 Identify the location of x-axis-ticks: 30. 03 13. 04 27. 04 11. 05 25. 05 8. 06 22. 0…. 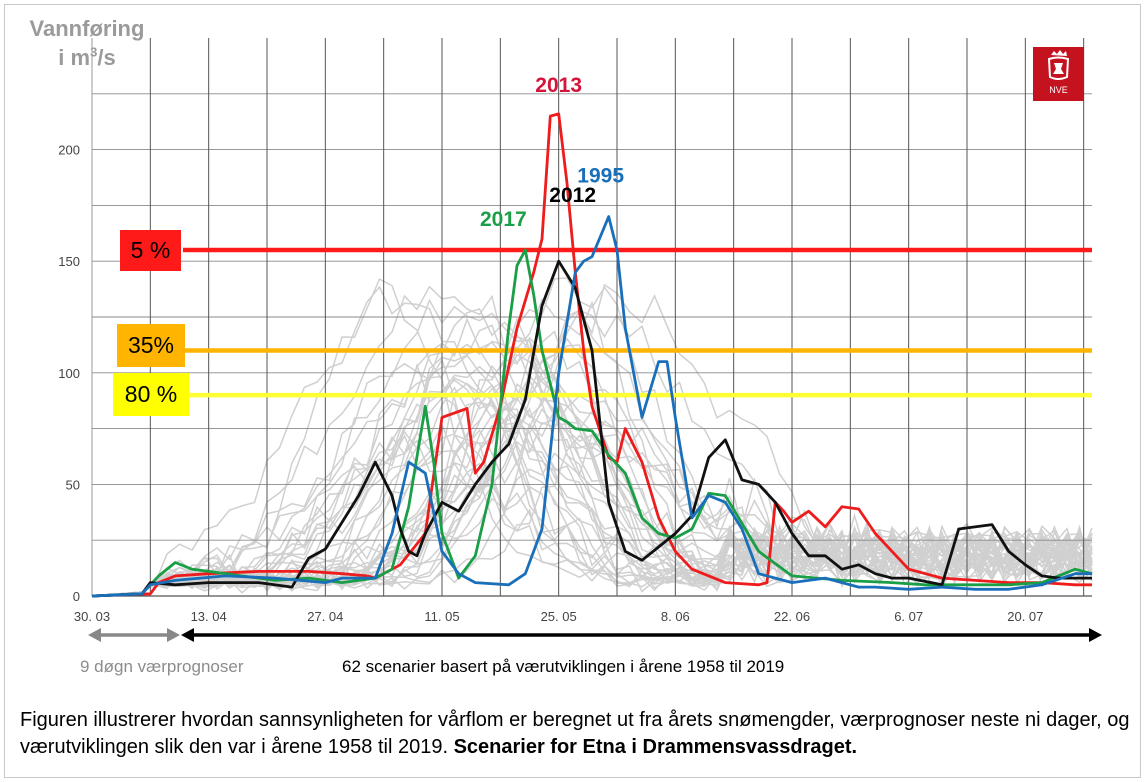
(558, 616).